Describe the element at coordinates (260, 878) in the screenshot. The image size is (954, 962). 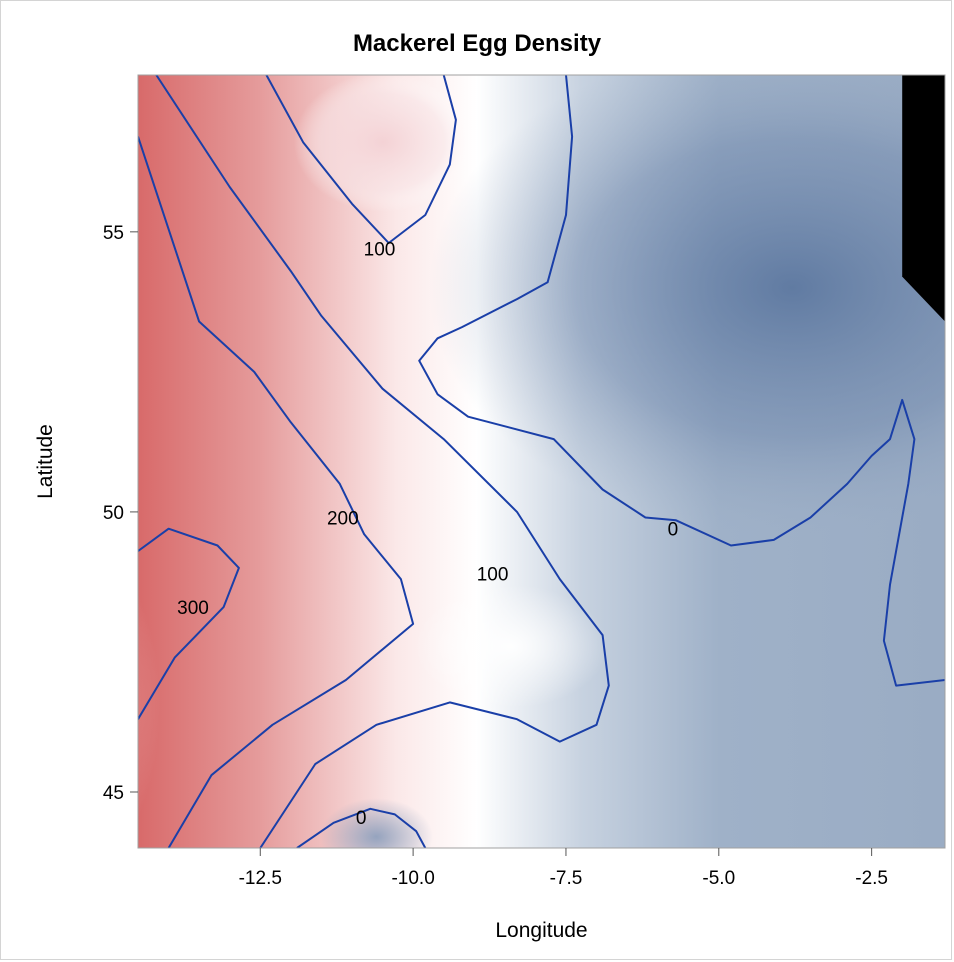
I see `x-tick-label: -12.5` at that location.